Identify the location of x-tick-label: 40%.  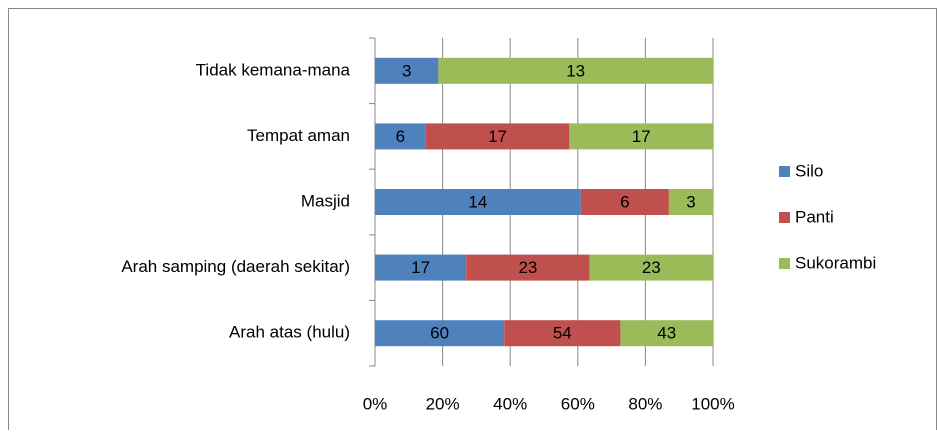
(510, 403).